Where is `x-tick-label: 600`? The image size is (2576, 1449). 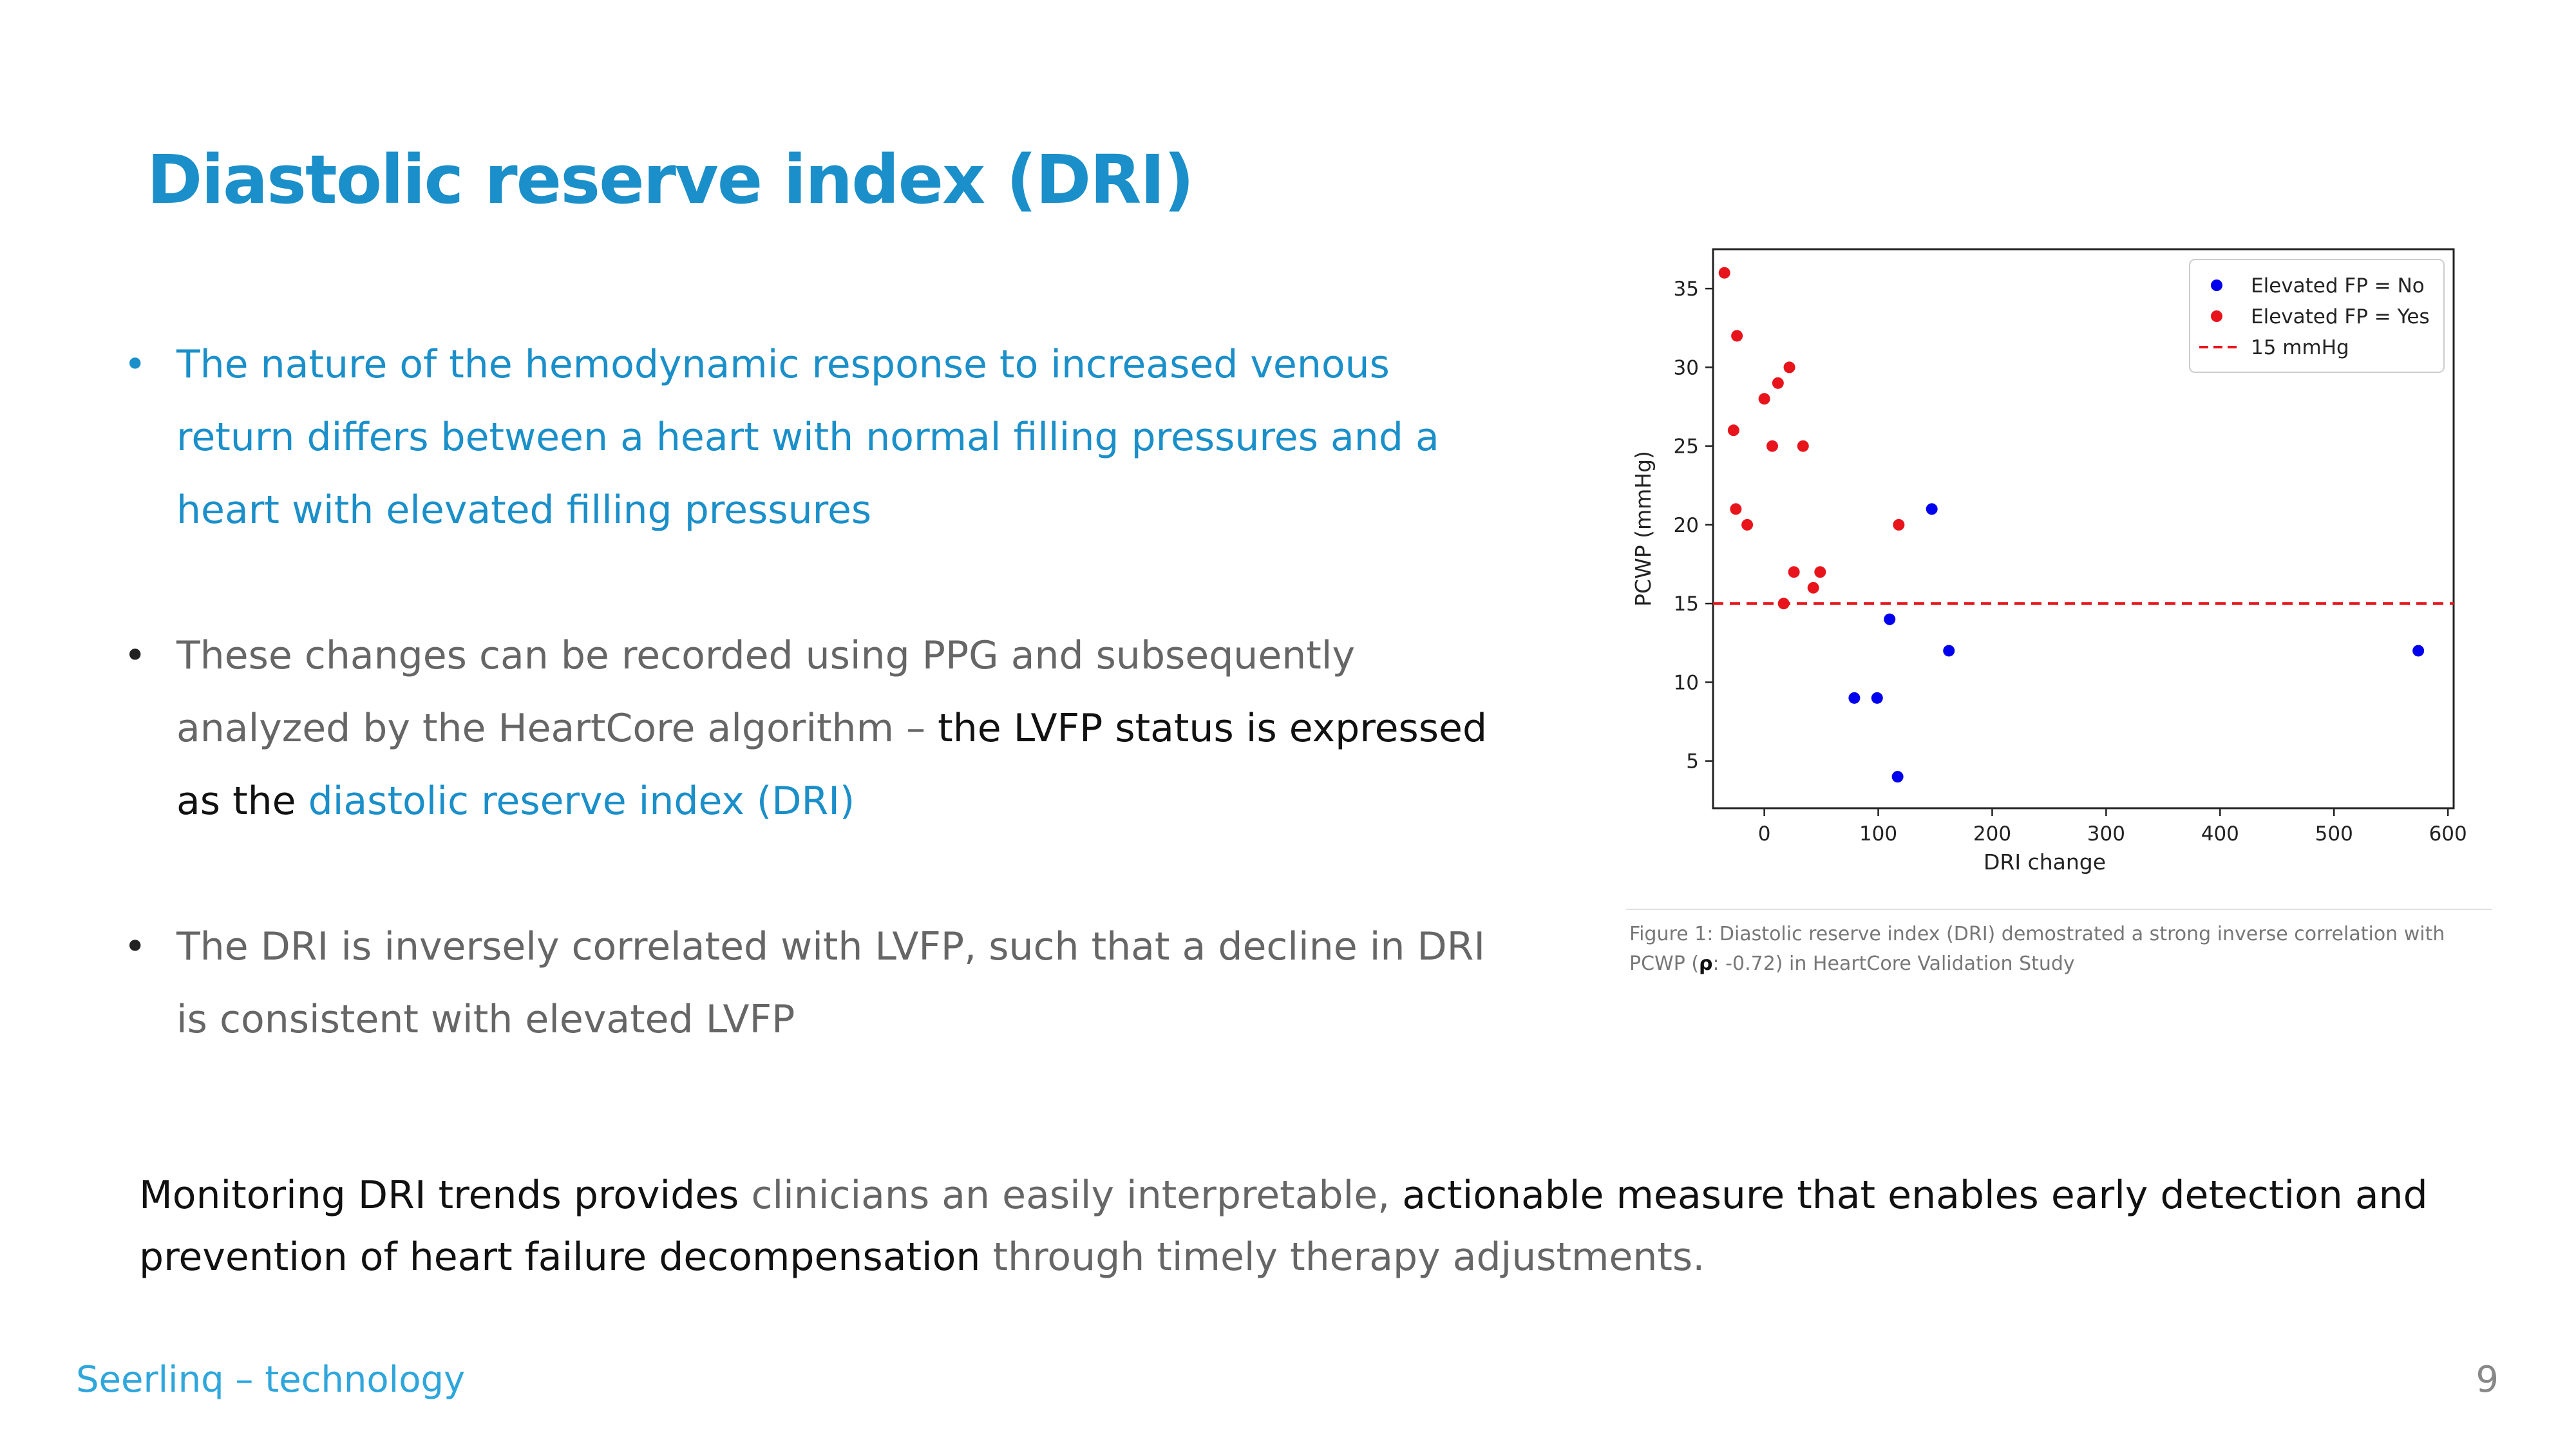
x-tick-label: 600 is located at coordinates (2448, 834).